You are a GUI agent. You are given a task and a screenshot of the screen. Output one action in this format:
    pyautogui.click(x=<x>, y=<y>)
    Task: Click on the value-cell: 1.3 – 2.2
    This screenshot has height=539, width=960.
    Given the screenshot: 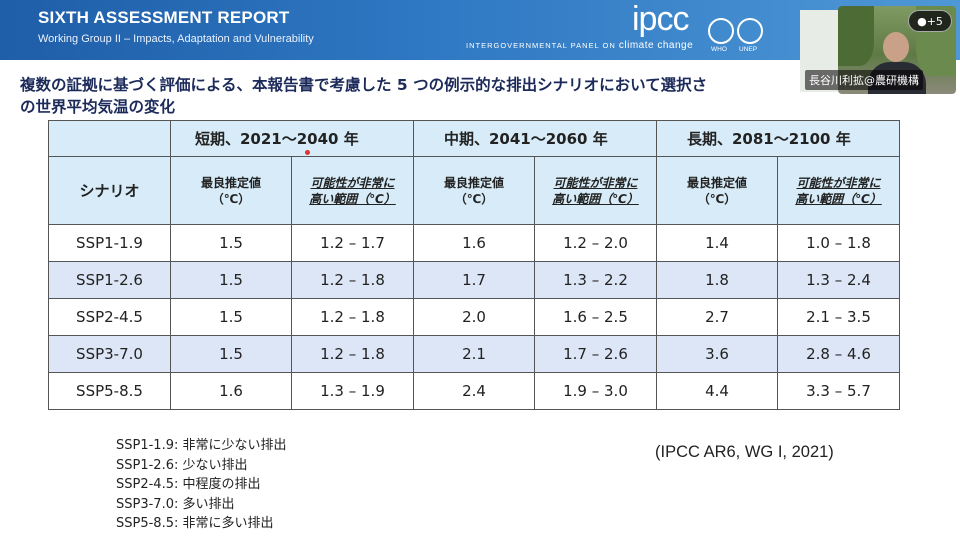 What is the action you would take?
    pyautogui.click(x=595, y=280)
    